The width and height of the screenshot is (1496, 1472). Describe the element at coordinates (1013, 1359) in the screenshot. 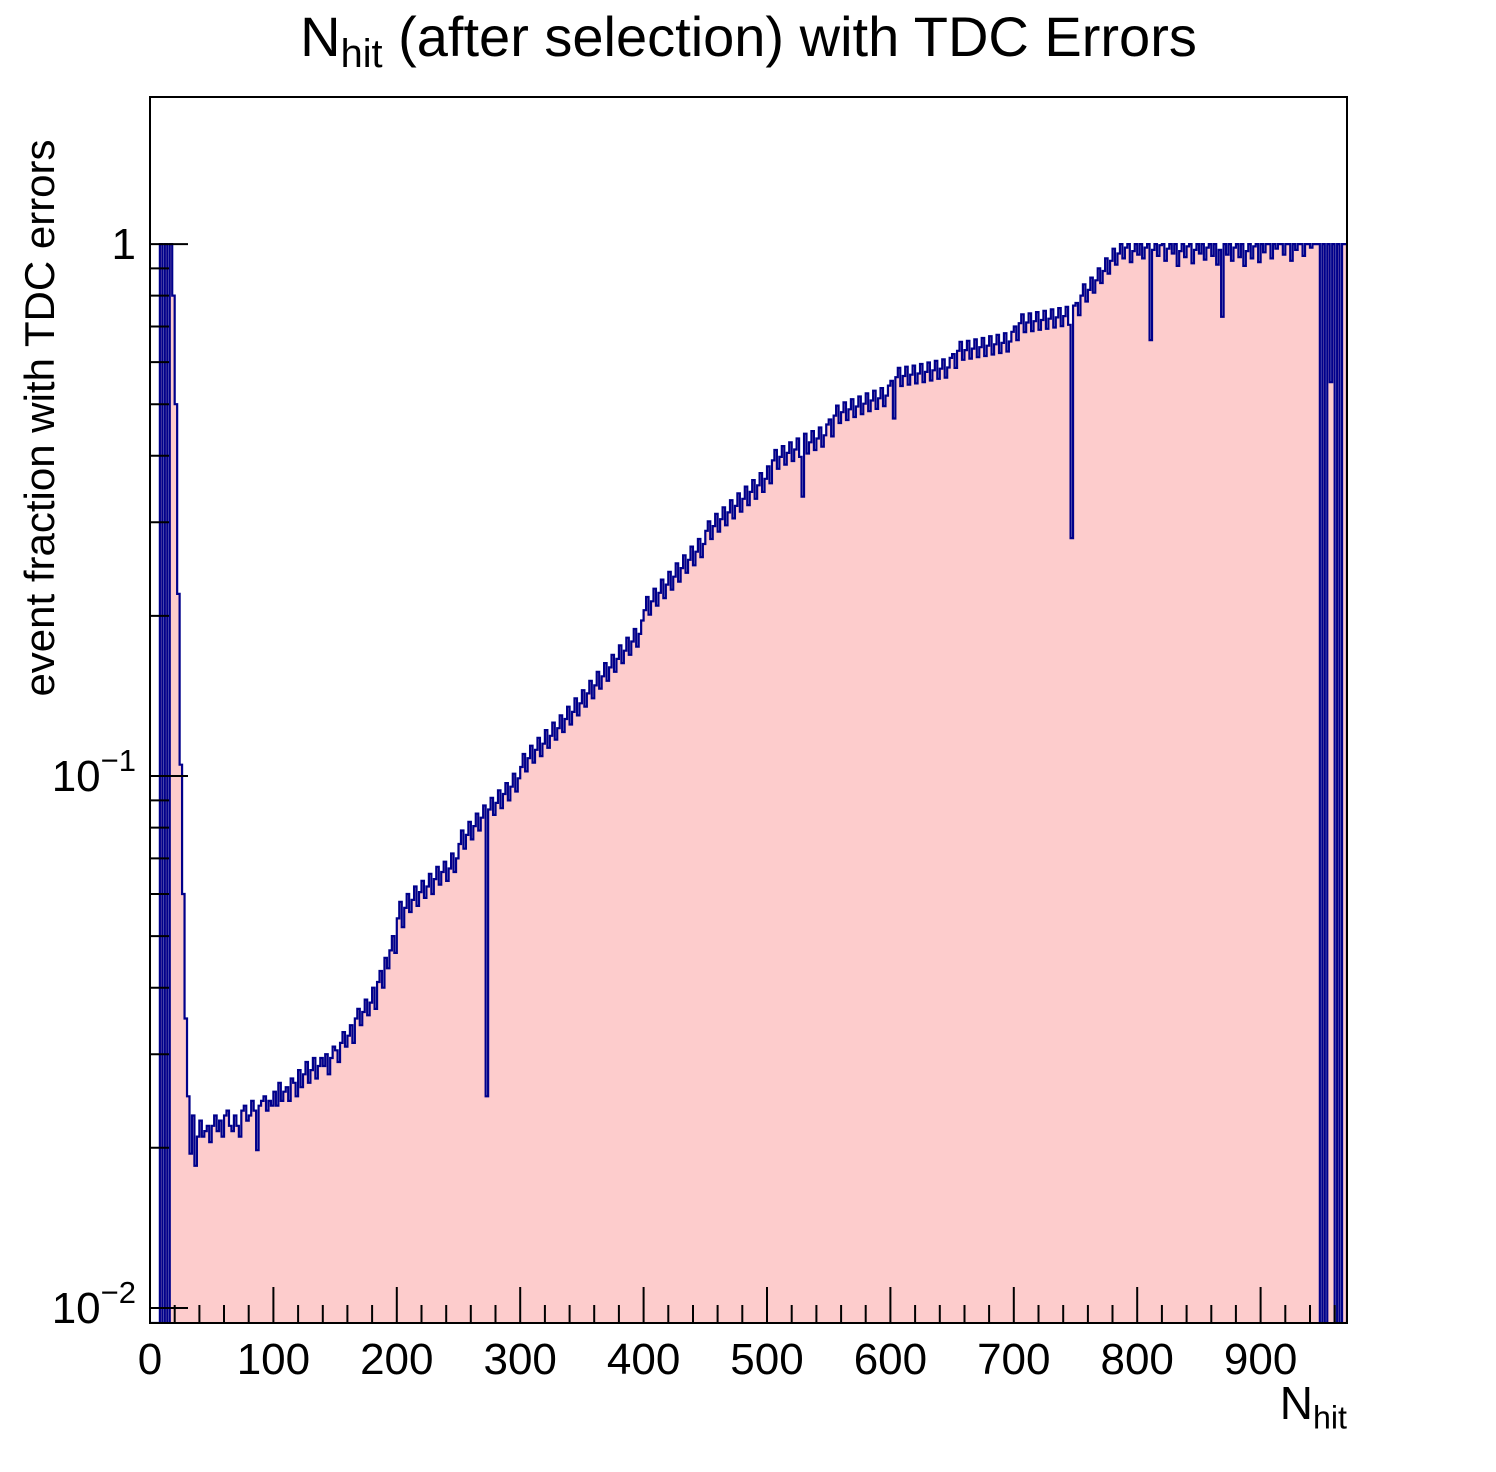

I see `x-tick-label: 700` at that location.